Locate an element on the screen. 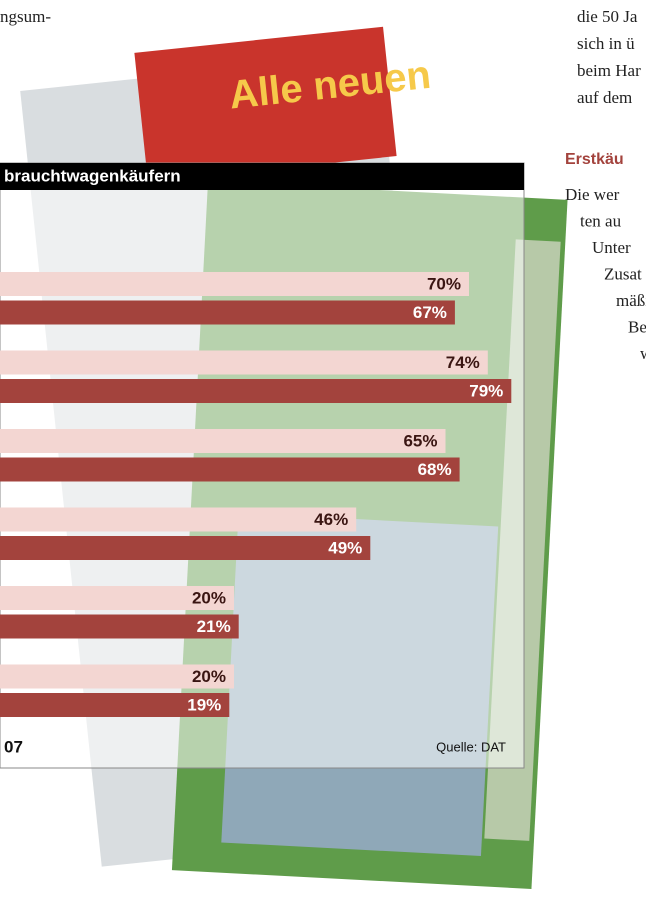  value-label: 21% is located at coordinates (214, 626).